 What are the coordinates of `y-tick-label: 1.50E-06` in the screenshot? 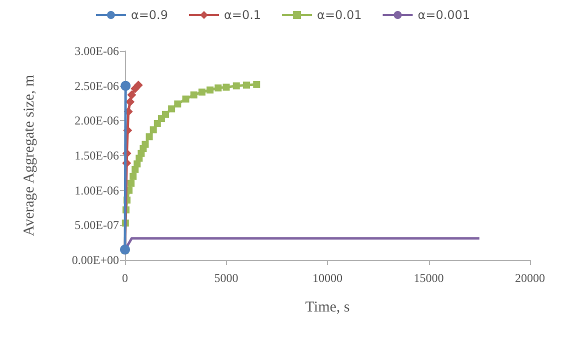 It's located at (96, 155).